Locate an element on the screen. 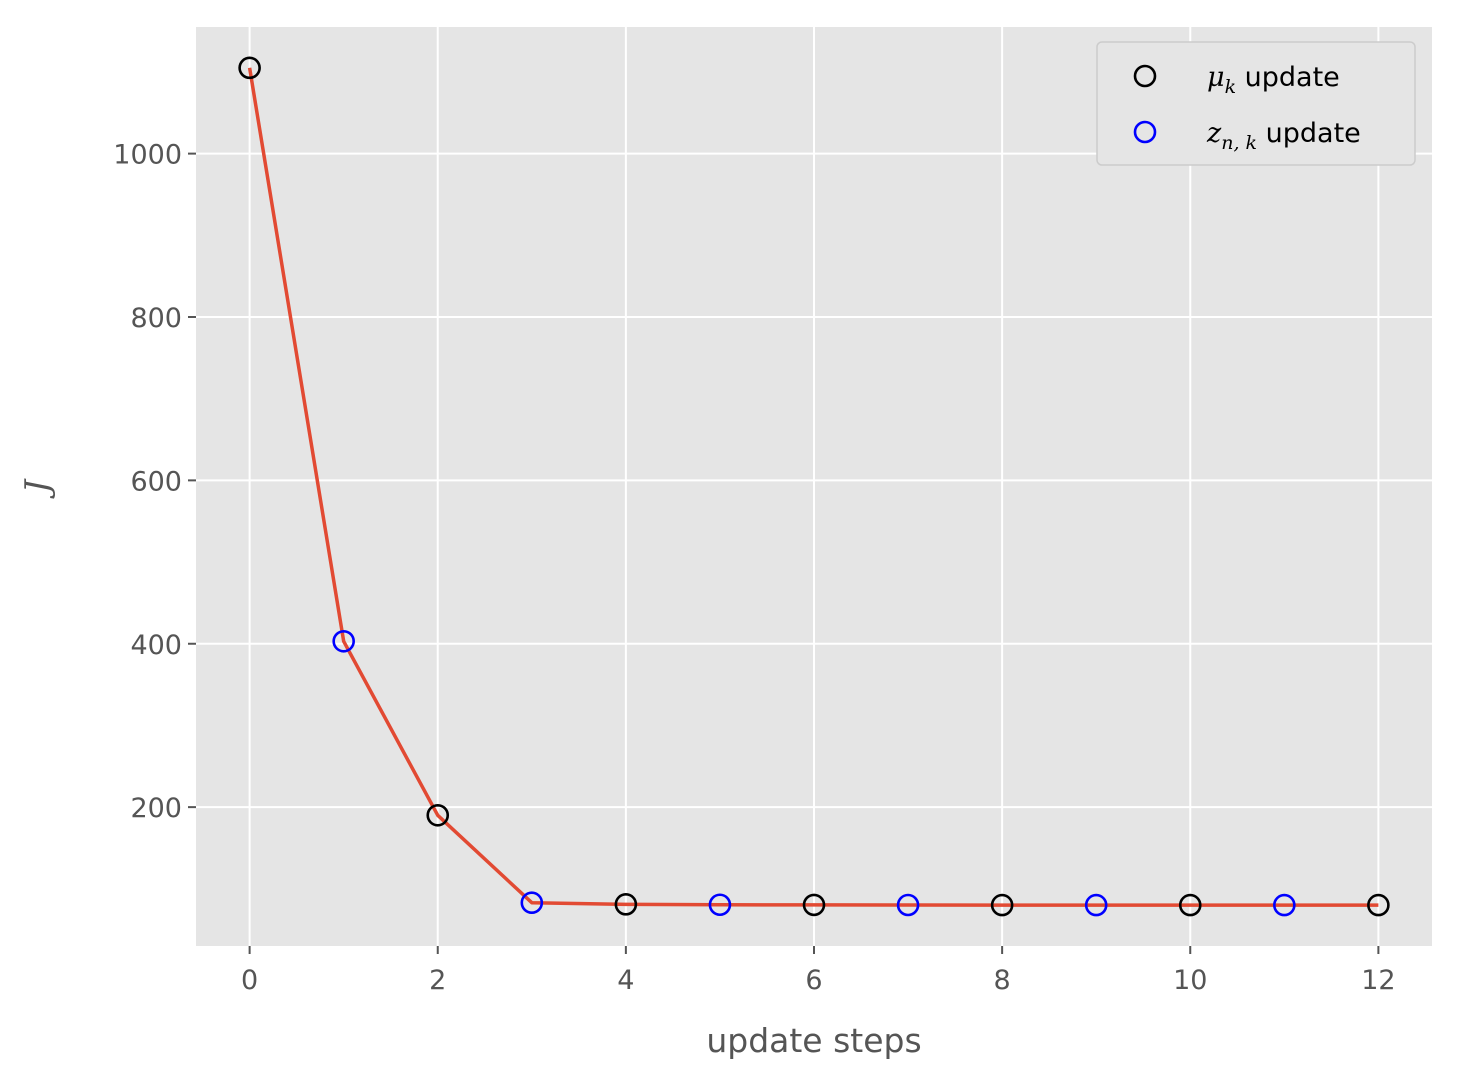 The width and height of the screenshot is (1458, 1086). x-tick-label: 2 is located at coordinates (437, 980).